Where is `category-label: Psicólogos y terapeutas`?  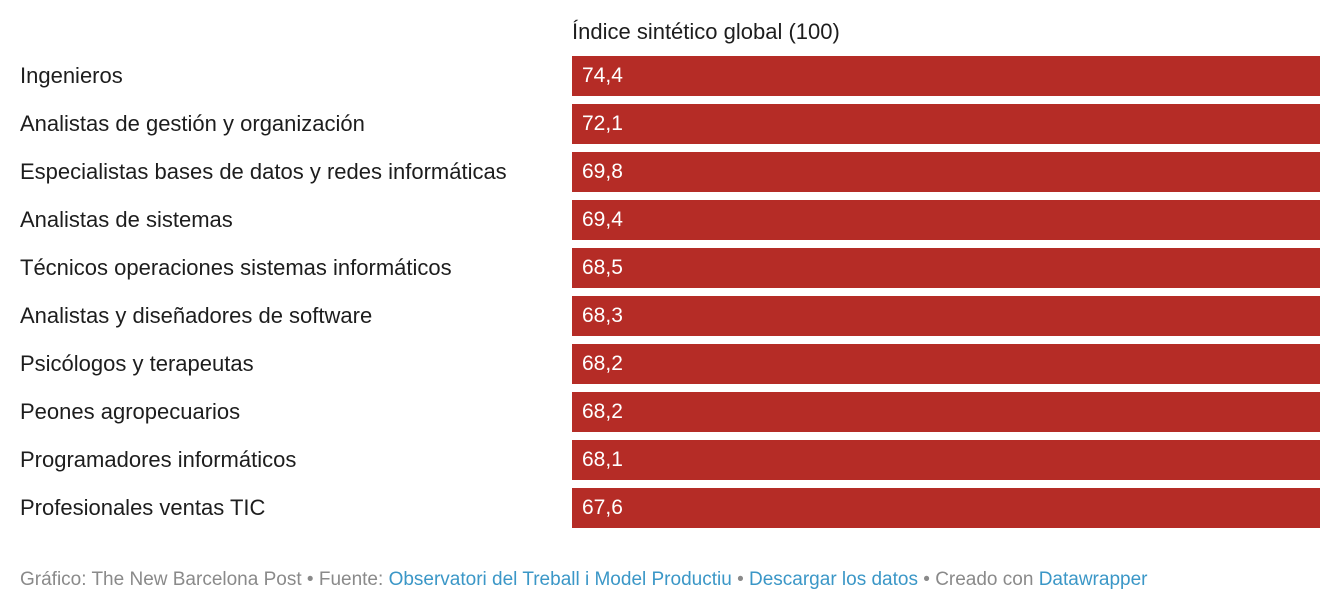 category-label: Psicólogos y terapeutas is located at coordinates (137, 363).